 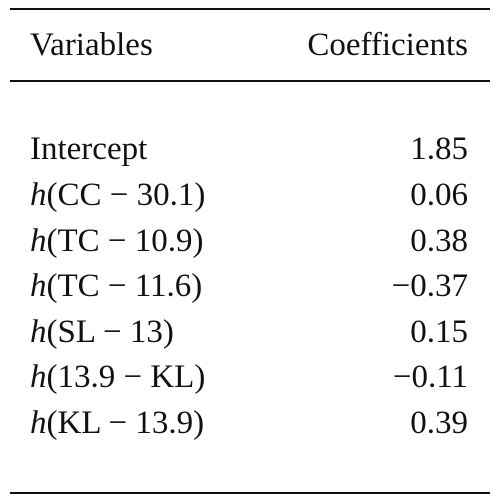 I want to click on table-row: Intercept 1.85, so click(x=250, y=150).